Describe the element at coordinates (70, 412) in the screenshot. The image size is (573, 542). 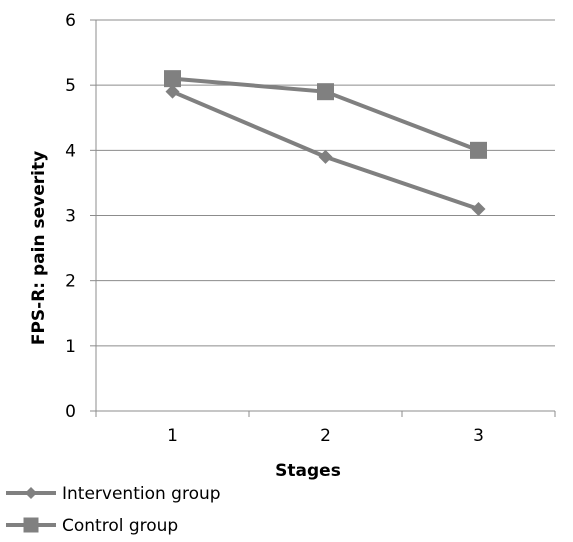
I see `y-tick-label: 0` at that location.